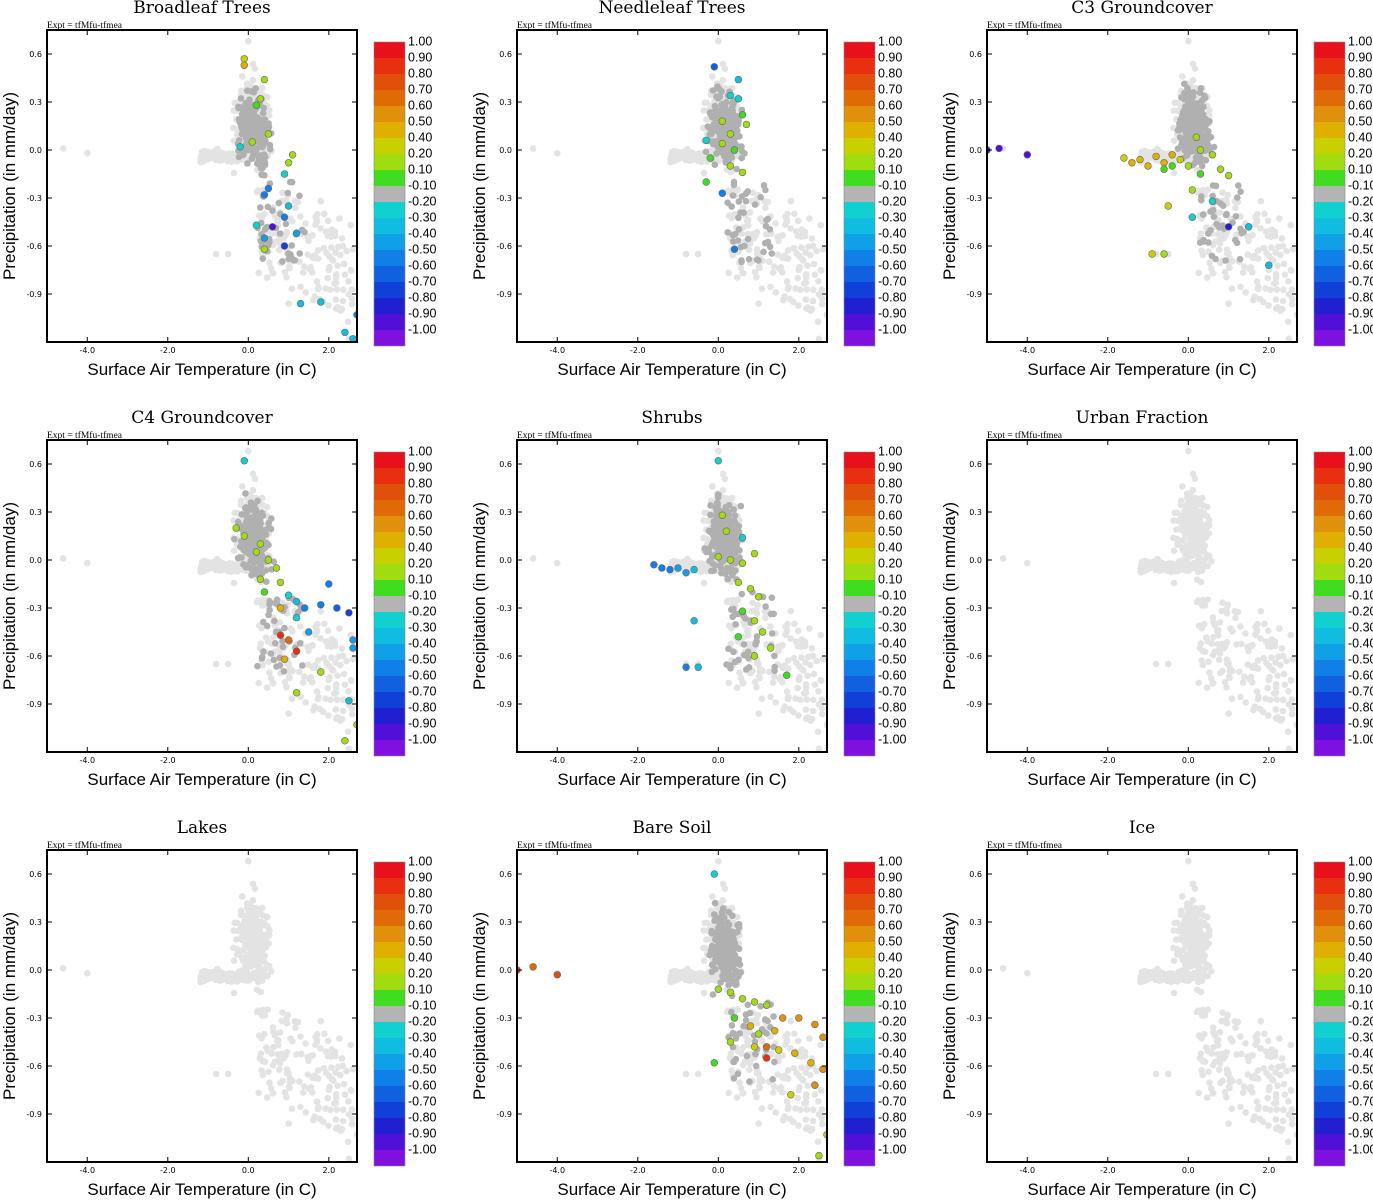 Image resolution: width=1373 pixels, height=1200 pixels. Describe the element at coordinates (890, 105) in the screenshot. I see `colorbar-label: 0.60` at that location.